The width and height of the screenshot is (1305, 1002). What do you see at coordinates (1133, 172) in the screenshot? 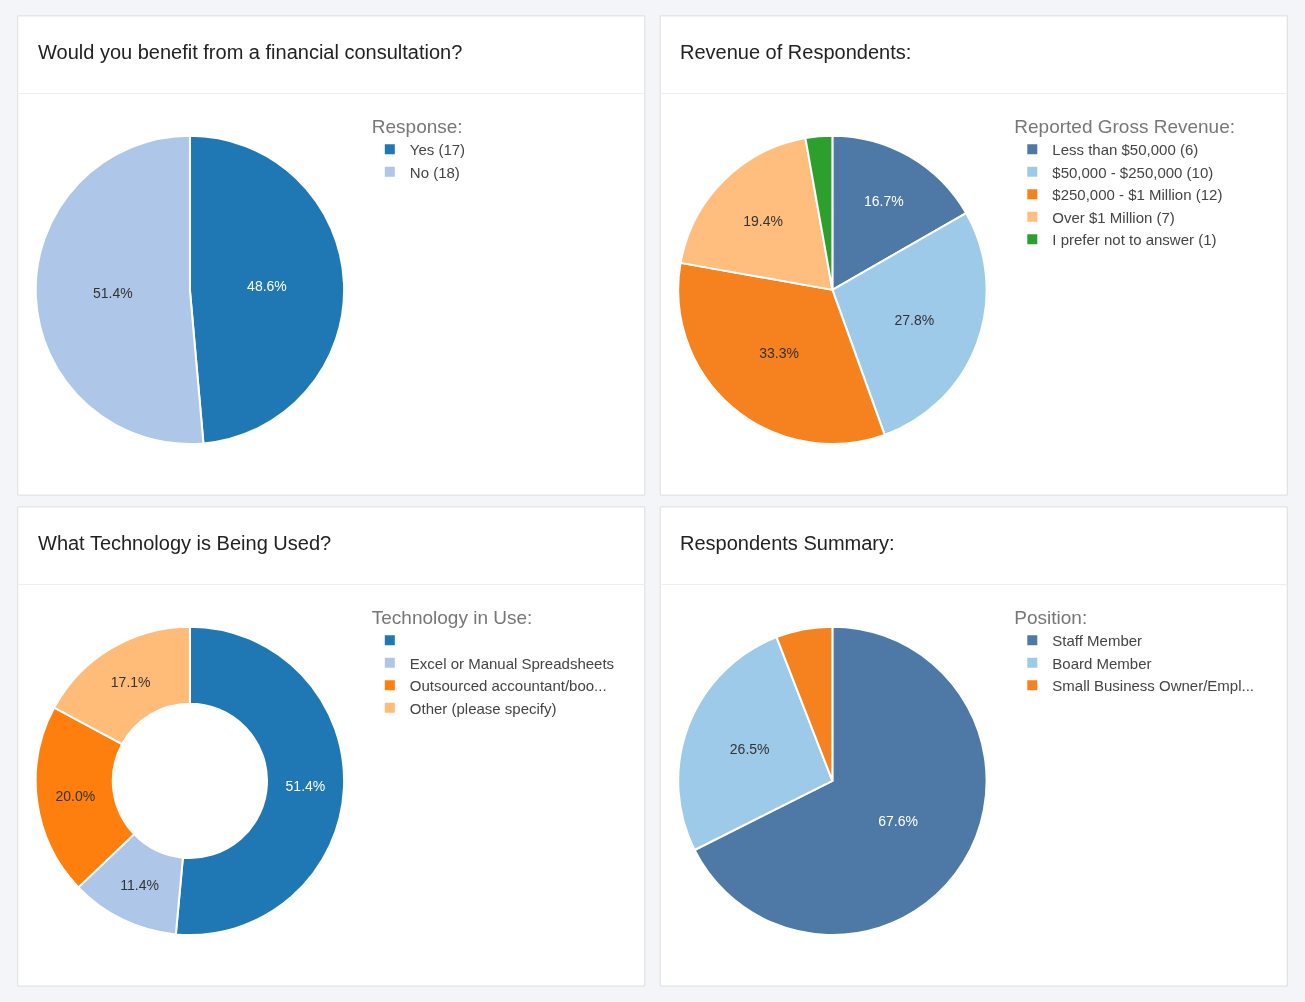
I see `legend-label: $50,000 - $250,000 (10)` at bounding box center [1133, 172].